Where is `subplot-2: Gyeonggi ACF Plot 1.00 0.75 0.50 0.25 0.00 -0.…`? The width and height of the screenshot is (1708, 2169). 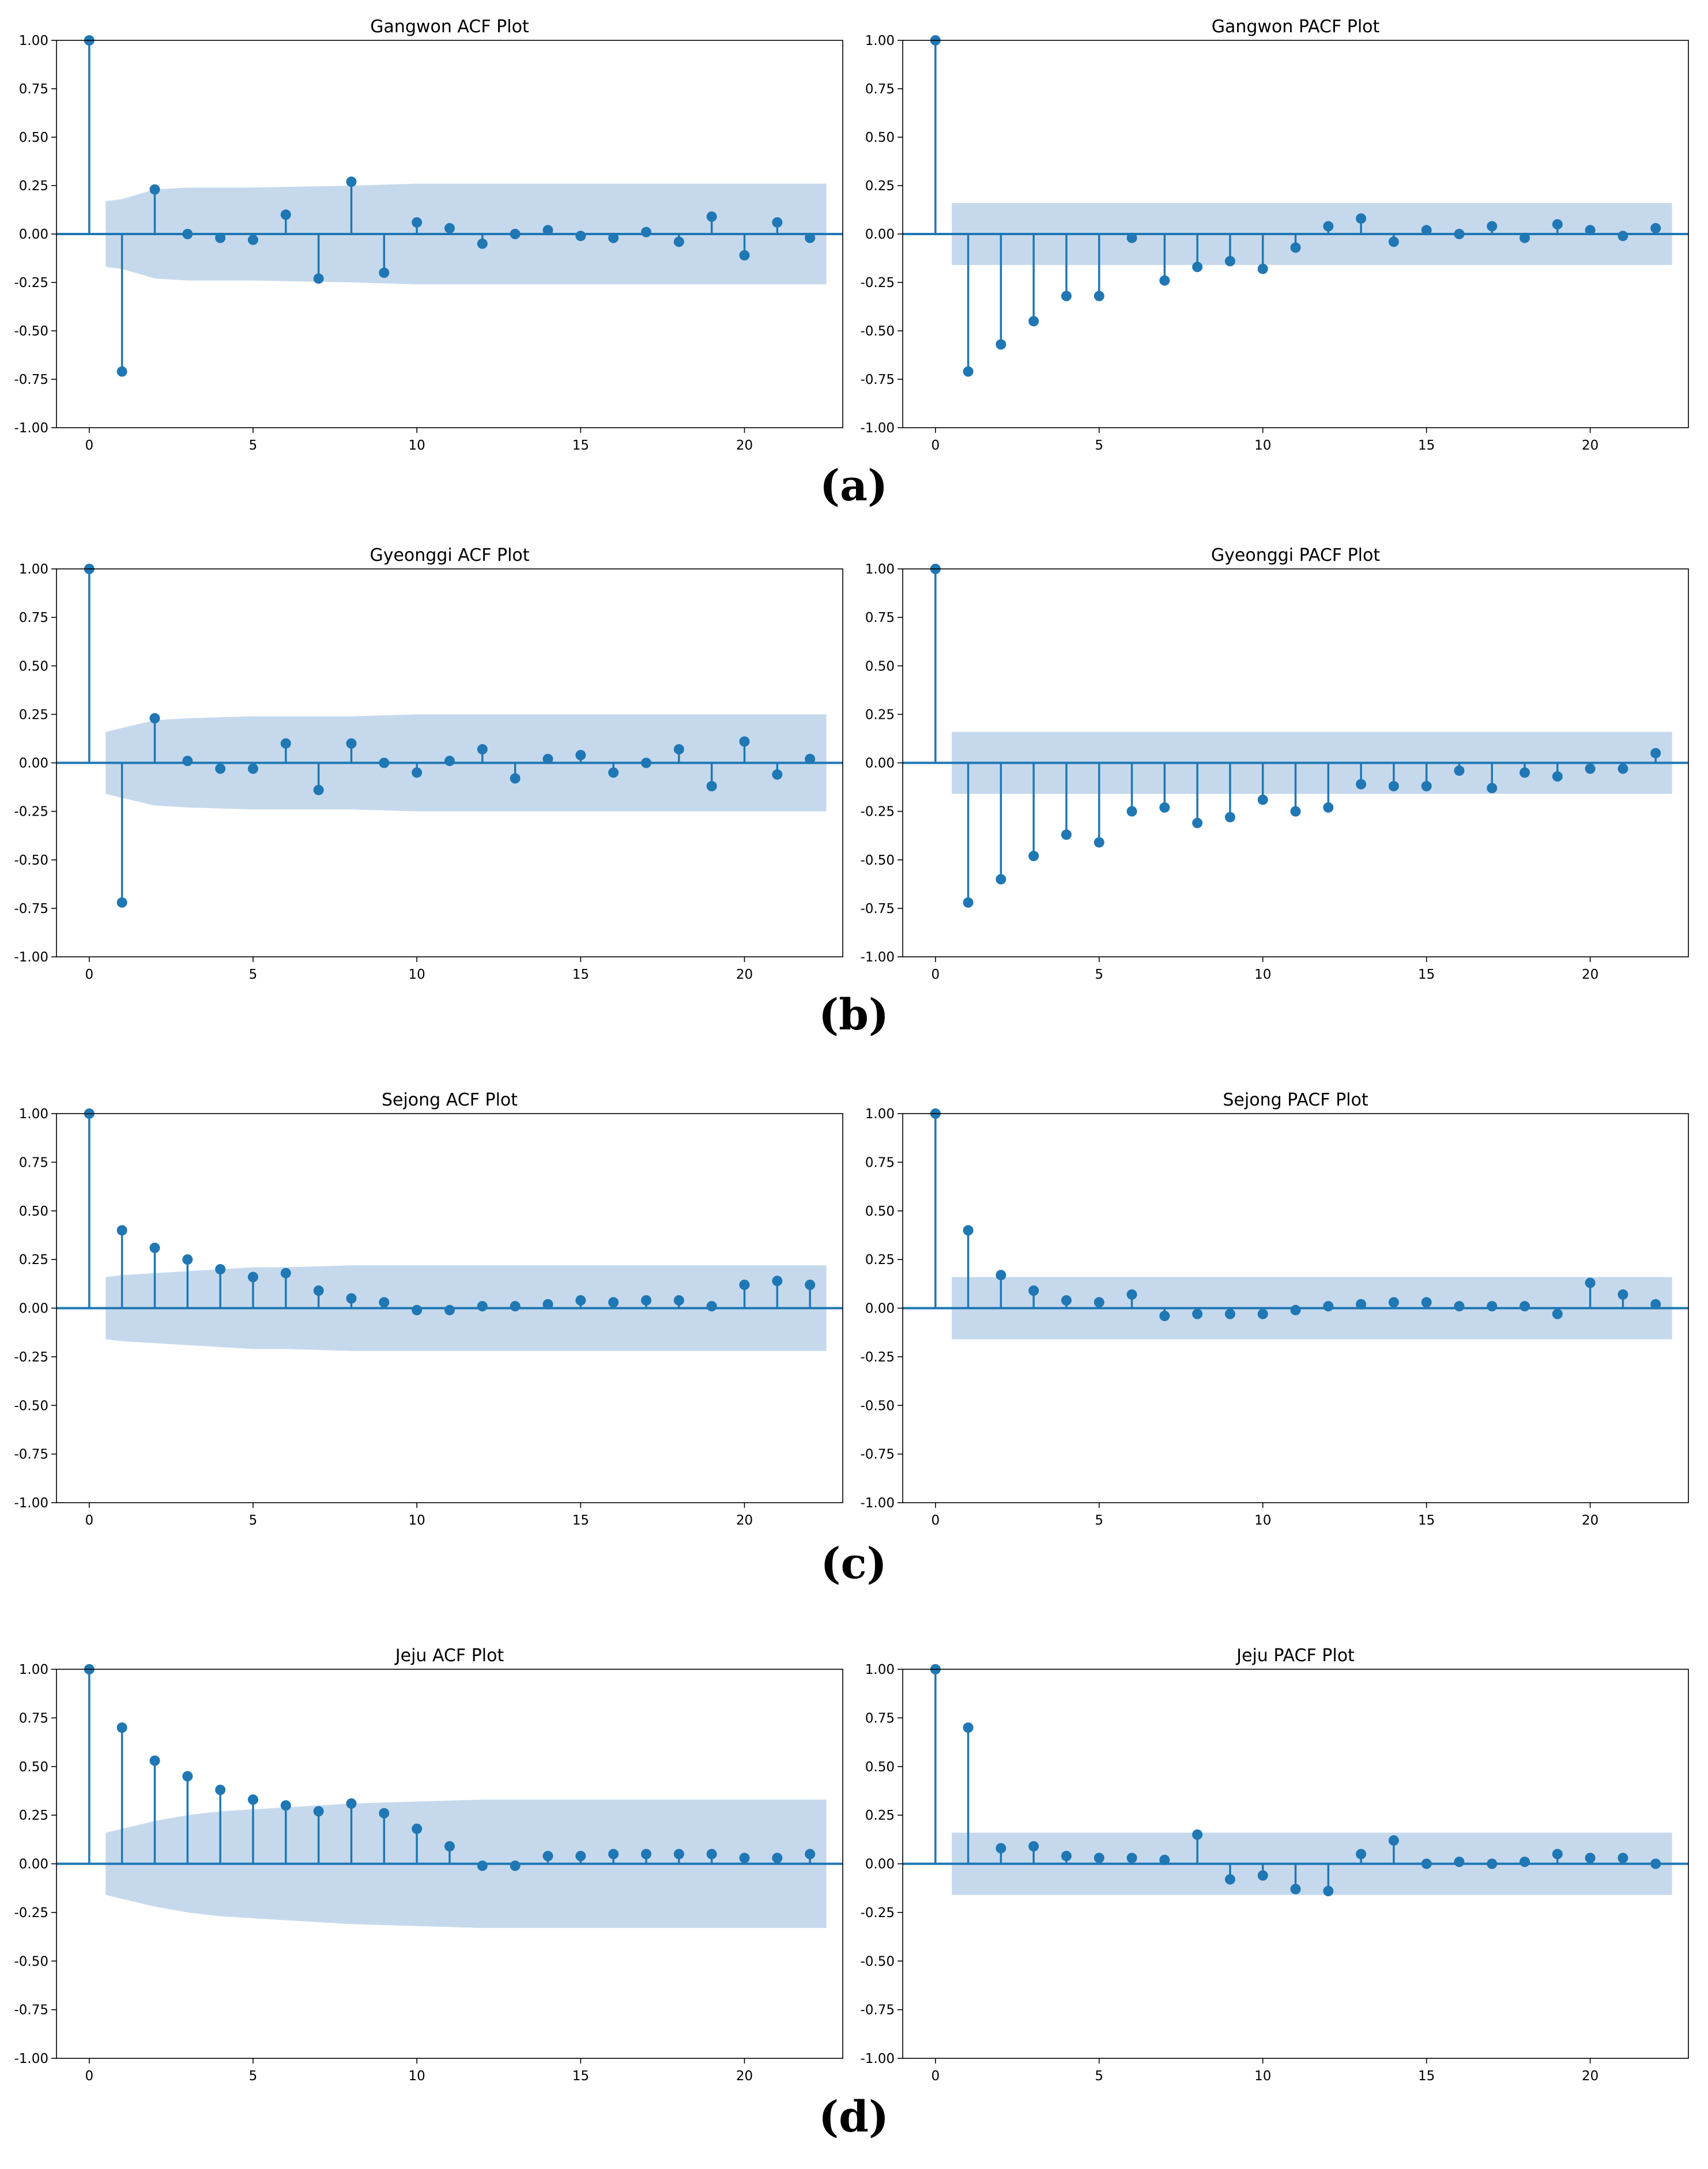 subplot-2: Gyeonggi ACF Plot 1.00 0.75 0.50 0.25 0.00 -0.… is located at coordinates (429, 763).